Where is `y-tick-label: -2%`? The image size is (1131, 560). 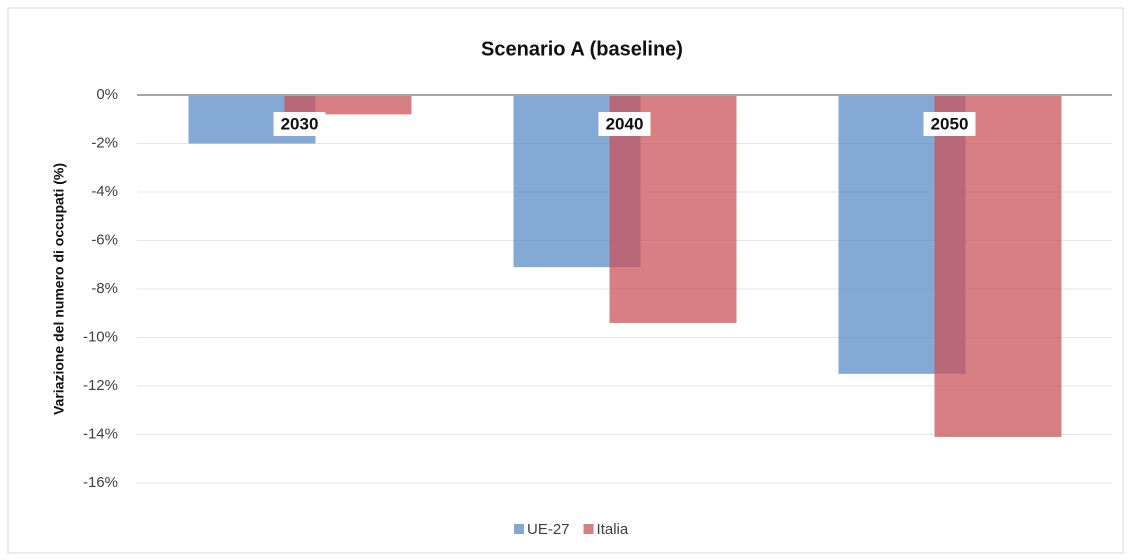 y-tick-label: -2% is located at coordinates (104, 142).